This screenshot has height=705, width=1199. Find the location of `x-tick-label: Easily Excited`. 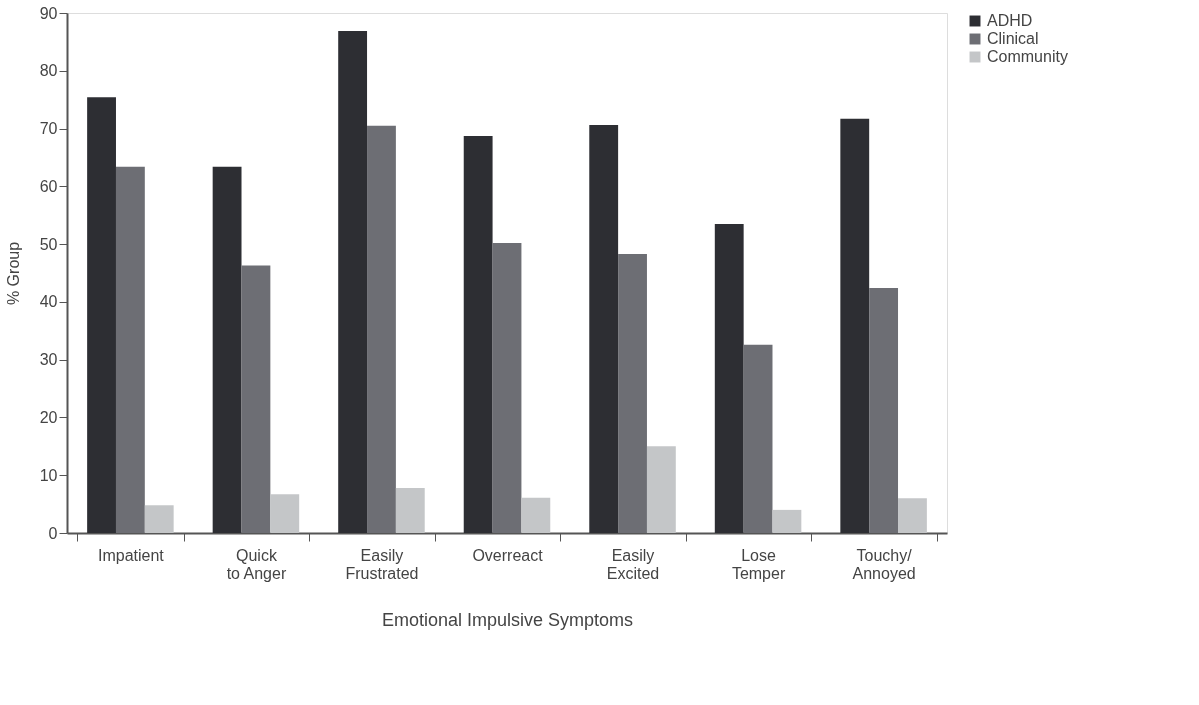

x-tick-label: Easily Excited is located at coordinates (633, 564).